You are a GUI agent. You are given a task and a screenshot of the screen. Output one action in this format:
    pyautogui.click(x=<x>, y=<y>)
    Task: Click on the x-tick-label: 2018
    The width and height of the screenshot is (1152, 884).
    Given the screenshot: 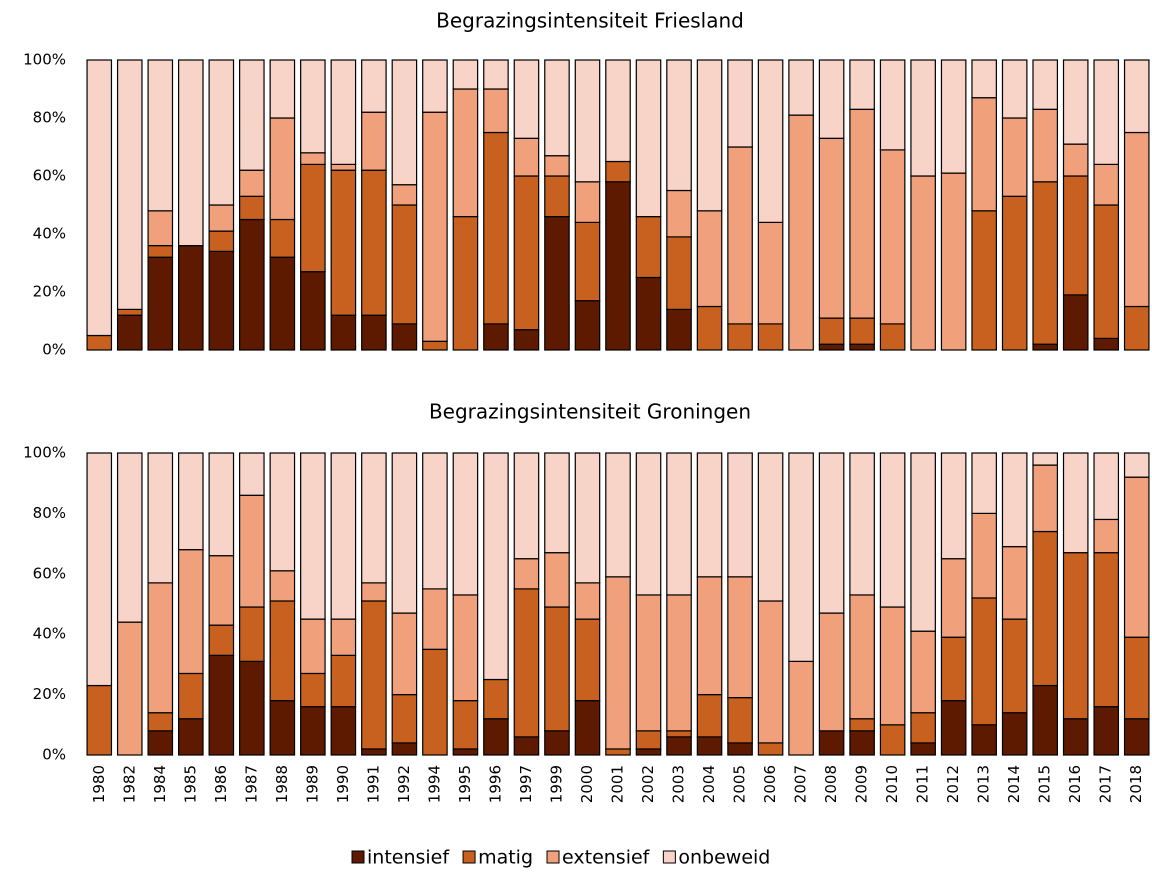 What is the action you would take?
    pyautogui.click(x=1136, y=784)
    